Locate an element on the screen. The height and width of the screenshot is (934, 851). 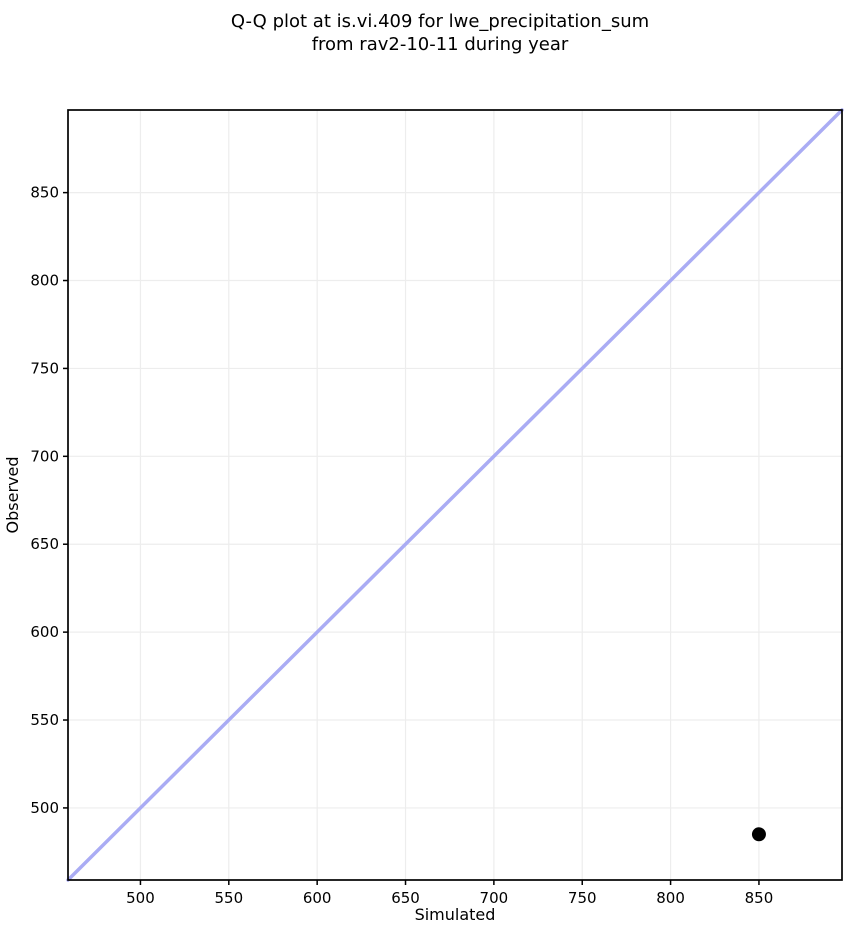
y-tick-label-800: 800 is located at coordinates (44, 281).